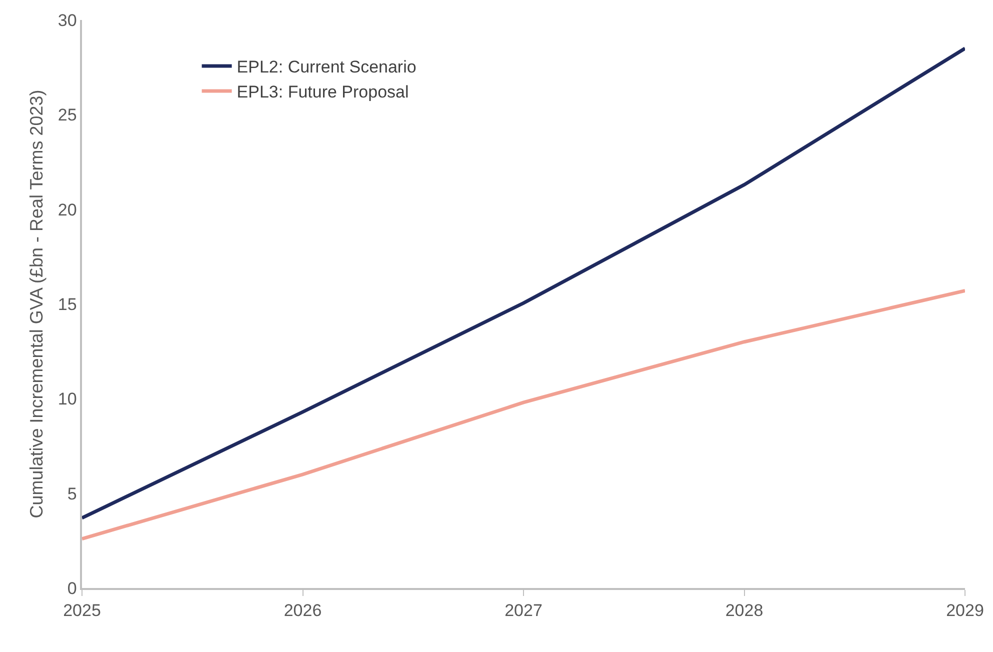 The image size is (993, 652). What do you see at coordinates (82, 610) in the screenshot?
I see `x-tick-label: 2025` at bounding box center [82, 610].